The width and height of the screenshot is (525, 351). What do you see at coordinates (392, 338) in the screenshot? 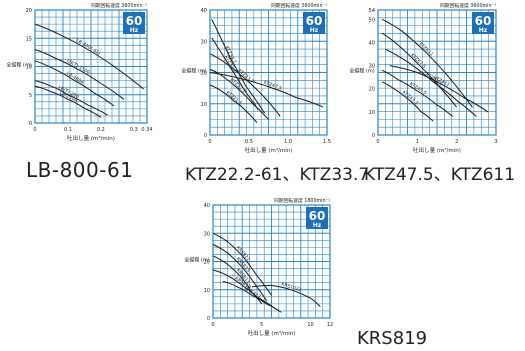
I see `caption-krs819: KRS819` at bounding box center [392, 338].